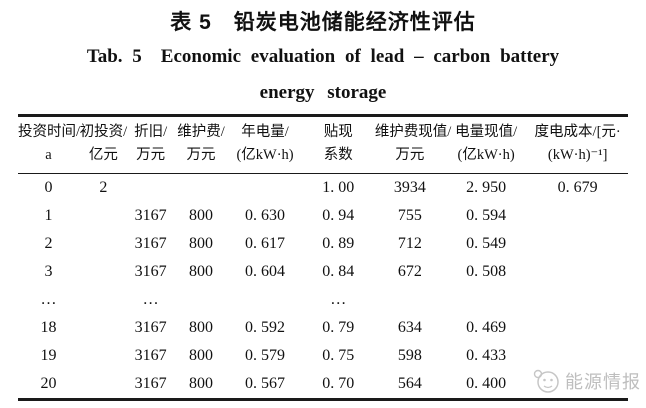 This screenshot has height=408, width=646. I want to click on table-row: 1 3167 800 0. 630 0. 94 755 0. 594, so click(323, 216).